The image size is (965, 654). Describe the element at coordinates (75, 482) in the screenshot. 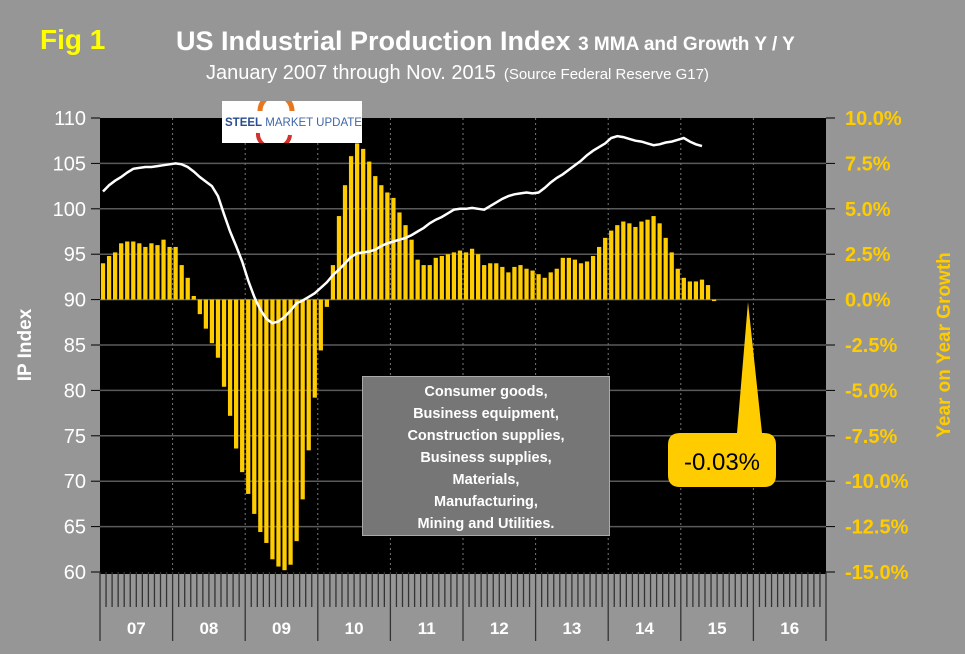

I see `left-tick-label: 70` at that location.